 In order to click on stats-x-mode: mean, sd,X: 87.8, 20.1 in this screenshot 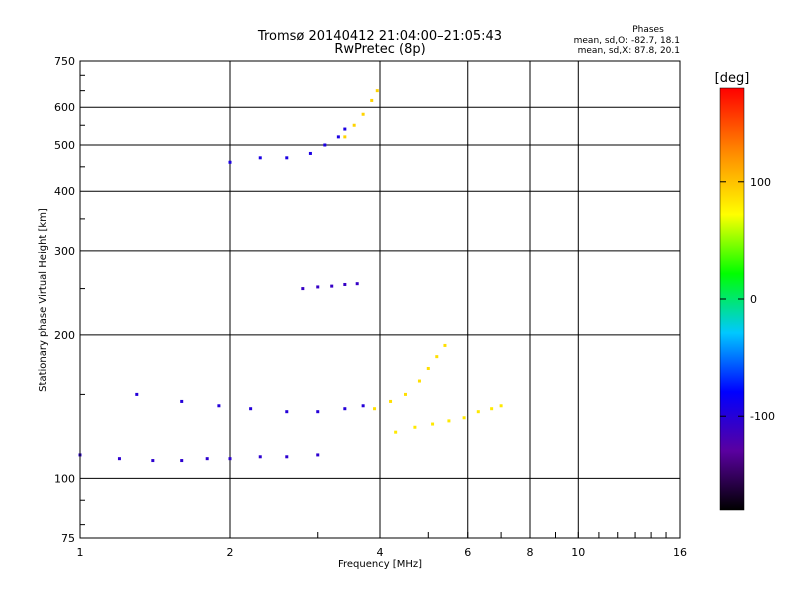, I will do `click(629, 51)`.